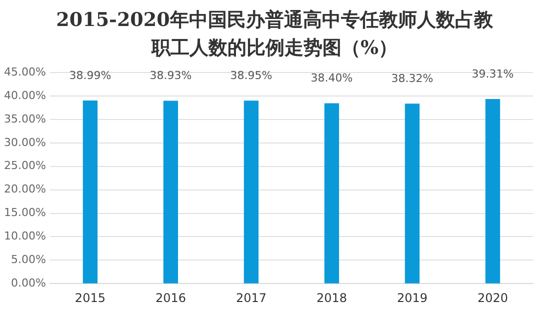 The height and width of the screenshot is (322, 549). What do you see at coordinates (28, 259) in the screenshot?
I see `y-tick-label: 5.00%` at bounding box center [28, 259].